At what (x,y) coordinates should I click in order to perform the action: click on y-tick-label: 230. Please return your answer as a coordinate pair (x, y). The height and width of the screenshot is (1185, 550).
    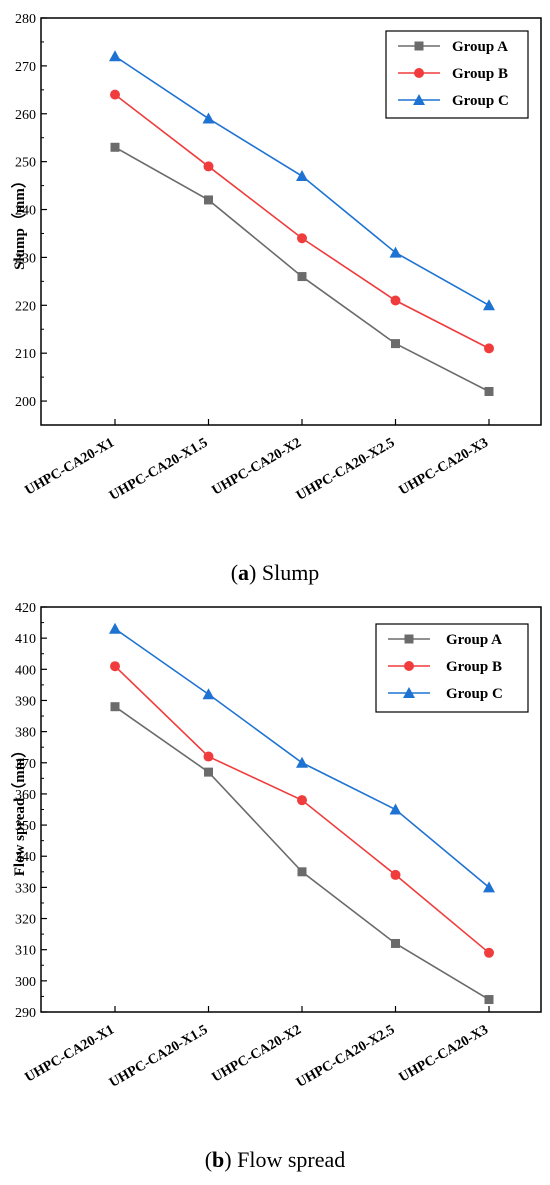
    Looking at the image, I should click on (25, 258).